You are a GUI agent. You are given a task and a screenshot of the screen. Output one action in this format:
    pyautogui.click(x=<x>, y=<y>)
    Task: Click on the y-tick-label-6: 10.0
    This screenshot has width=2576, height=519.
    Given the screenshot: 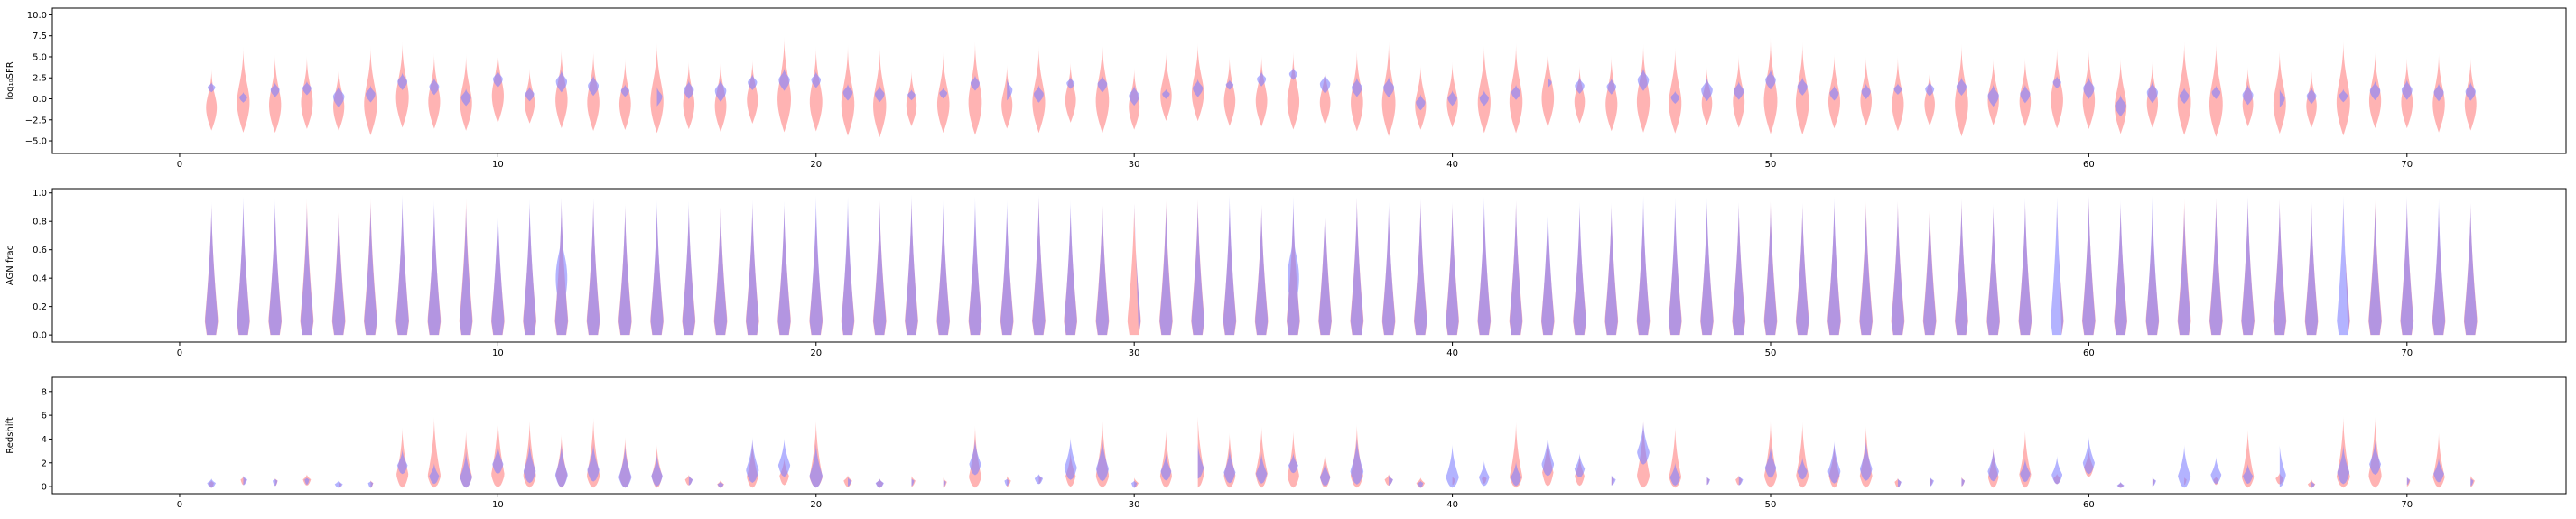 What is the action you would take?
    pyautogui.click(x=37, y=16)
    